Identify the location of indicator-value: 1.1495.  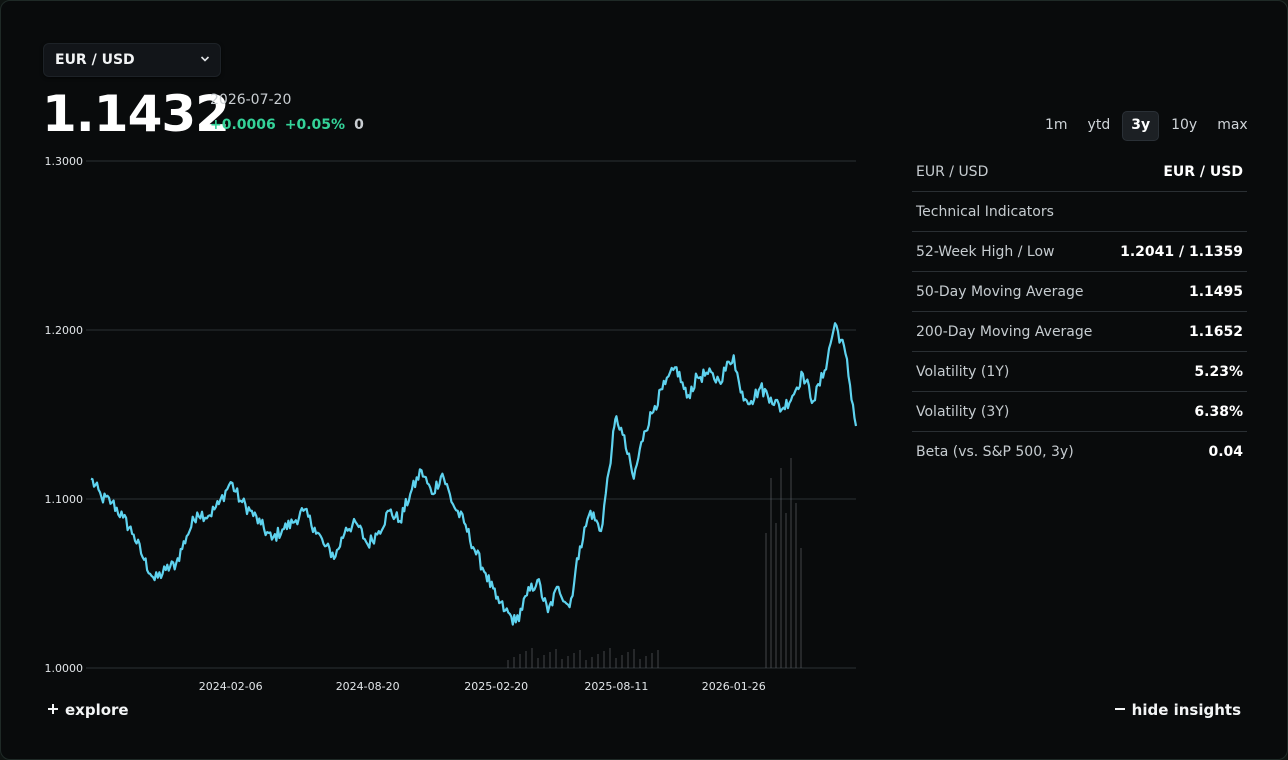
(1215, 291).